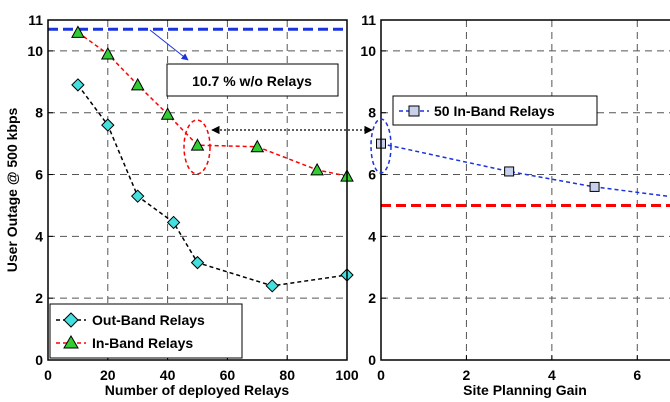  Describe the element at coordinates (142, 343) in the screenshot. I see `legend-label-in-band: In-Band Relays` at that location.